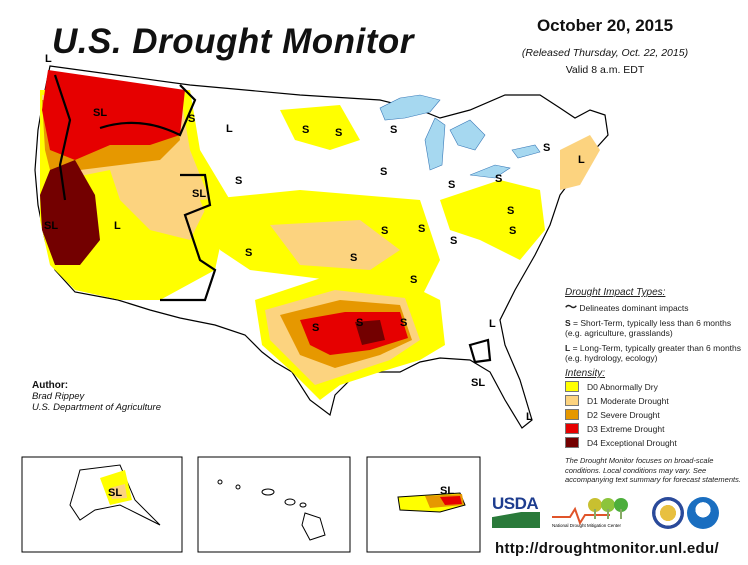 The image size is (748, 565). What do you see at coordinates (607, 548) in the screenshot?
I see `website-url: http://droughtmonitor.unl.edu/` at bounding box center [607, 548].